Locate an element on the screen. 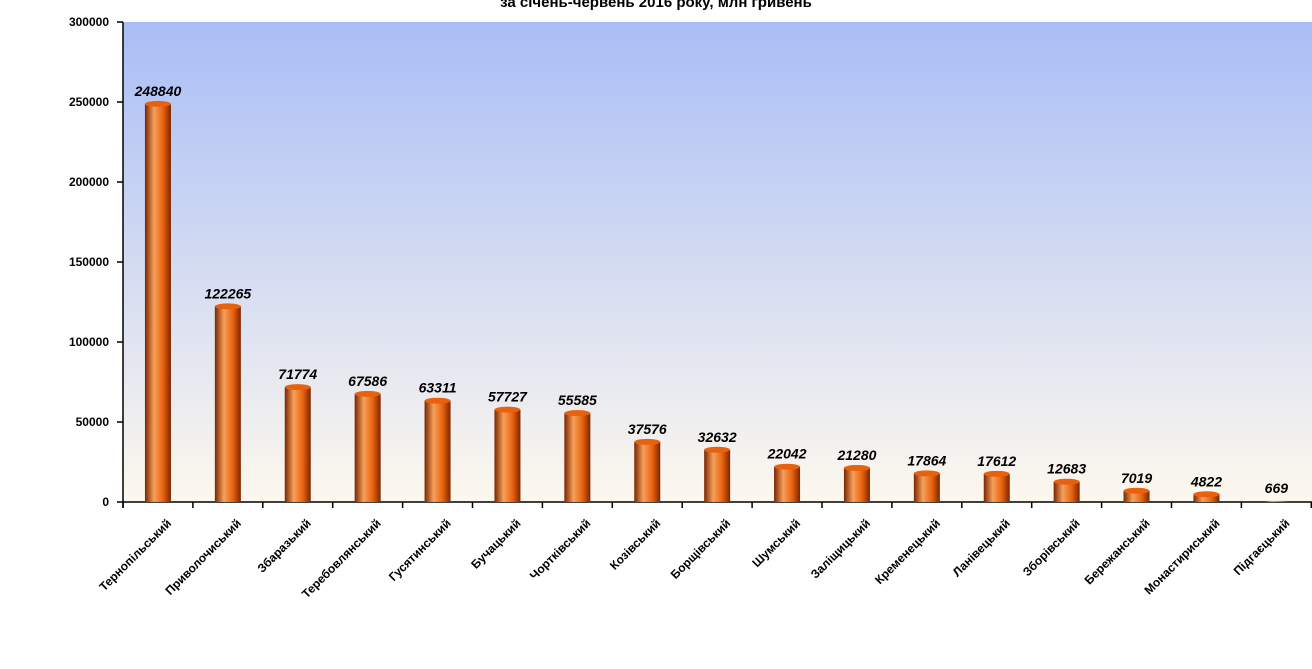  category-label: Чортківський is located at coordinates (560, 549).